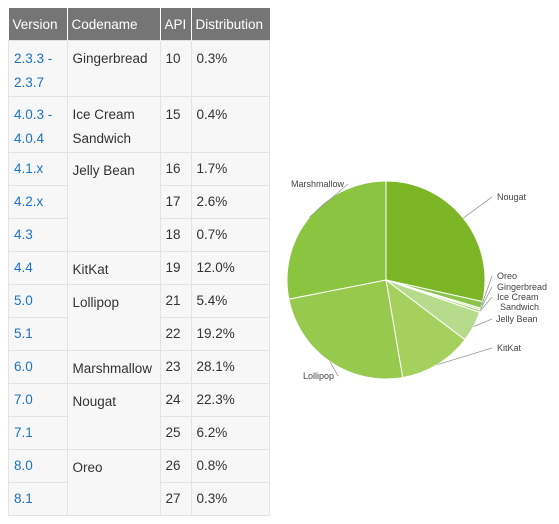 This screenshot has width=559, height=524. Describe the element at coordinates (38, 235) in the screenshot. I see `version-link: 4.3` at that location.